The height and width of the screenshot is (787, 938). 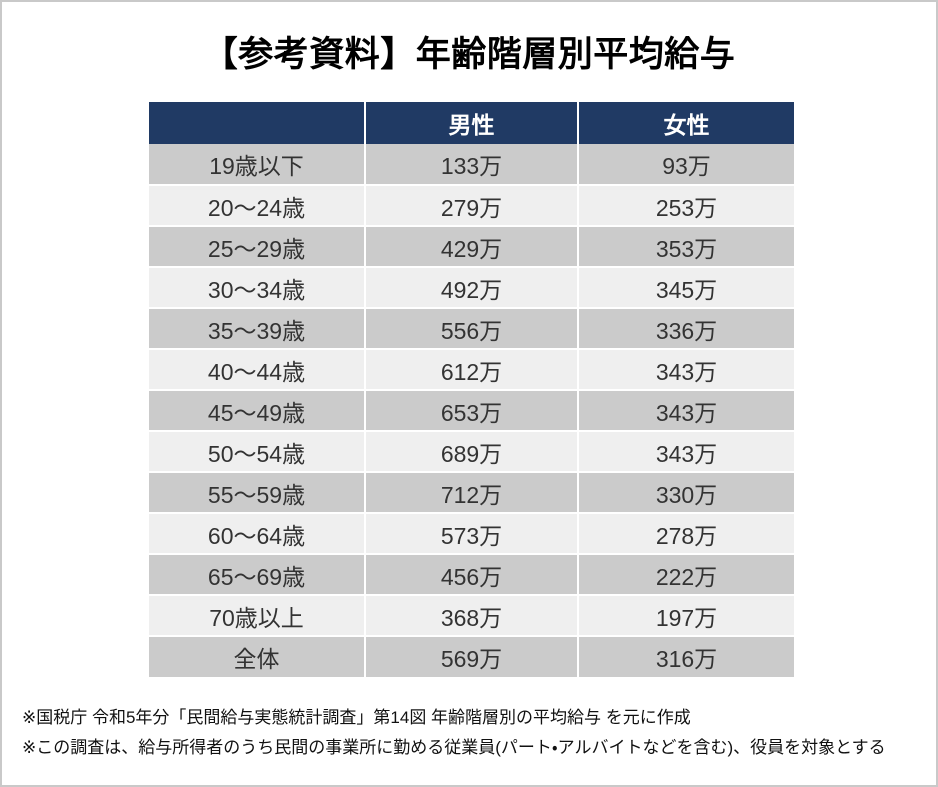 What do you see at coordinates (257, 328) in the screenshot?
I see `age-group-cell: 35〜39歳` at bounding box center [257, 328].